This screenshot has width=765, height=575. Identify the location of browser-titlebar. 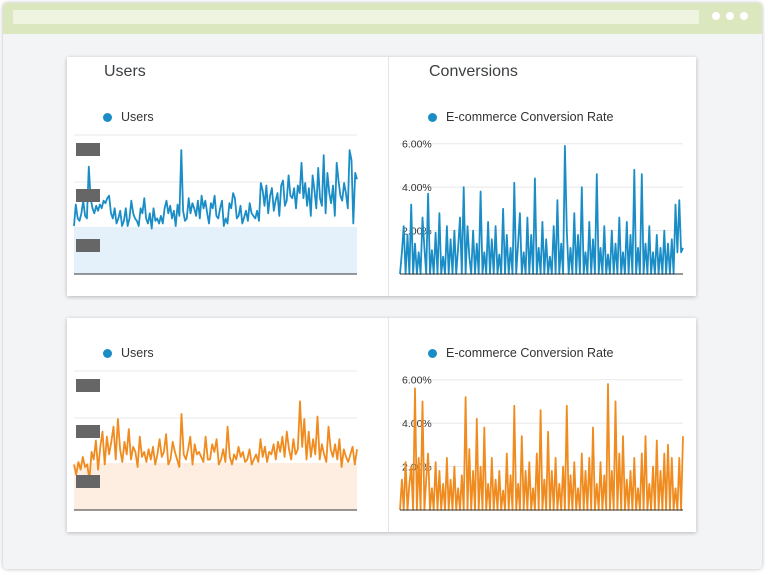
(382, 18).